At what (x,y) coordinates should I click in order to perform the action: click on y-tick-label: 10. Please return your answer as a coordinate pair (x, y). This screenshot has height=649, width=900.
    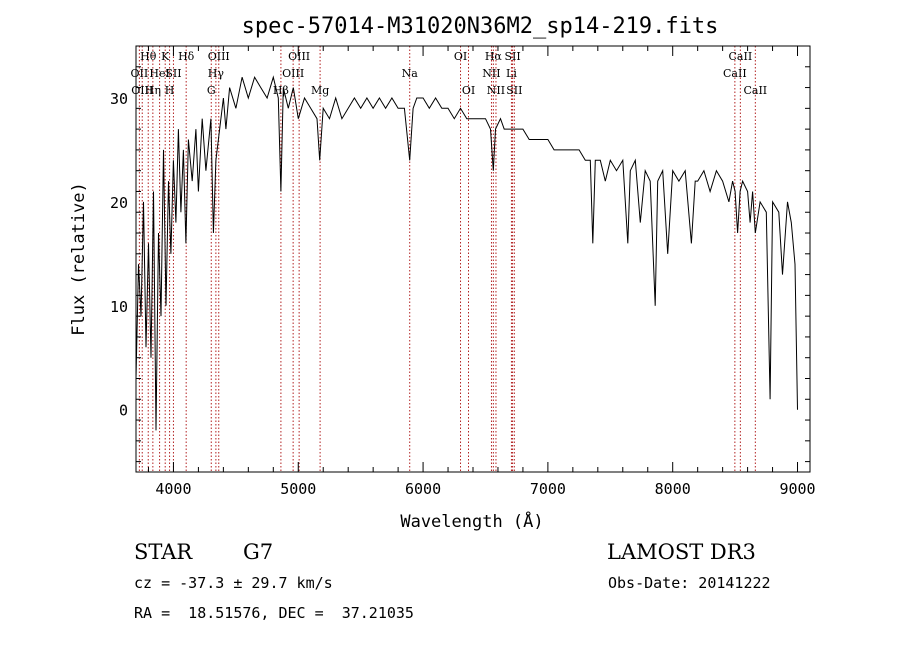
    Looking at the image, I should click on (119, 307).